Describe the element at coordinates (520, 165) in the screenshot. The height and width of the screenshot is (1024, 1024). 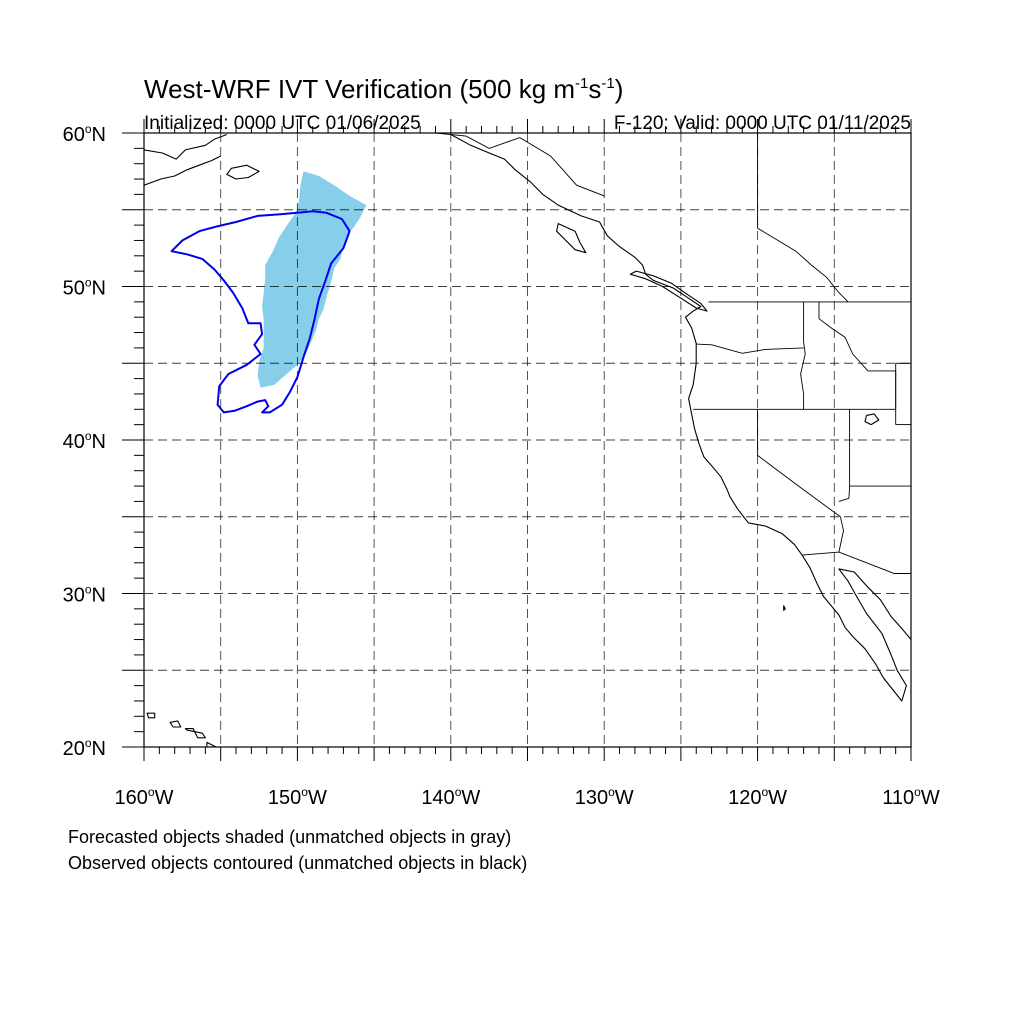
I see `alaska-canada-border` at that location.